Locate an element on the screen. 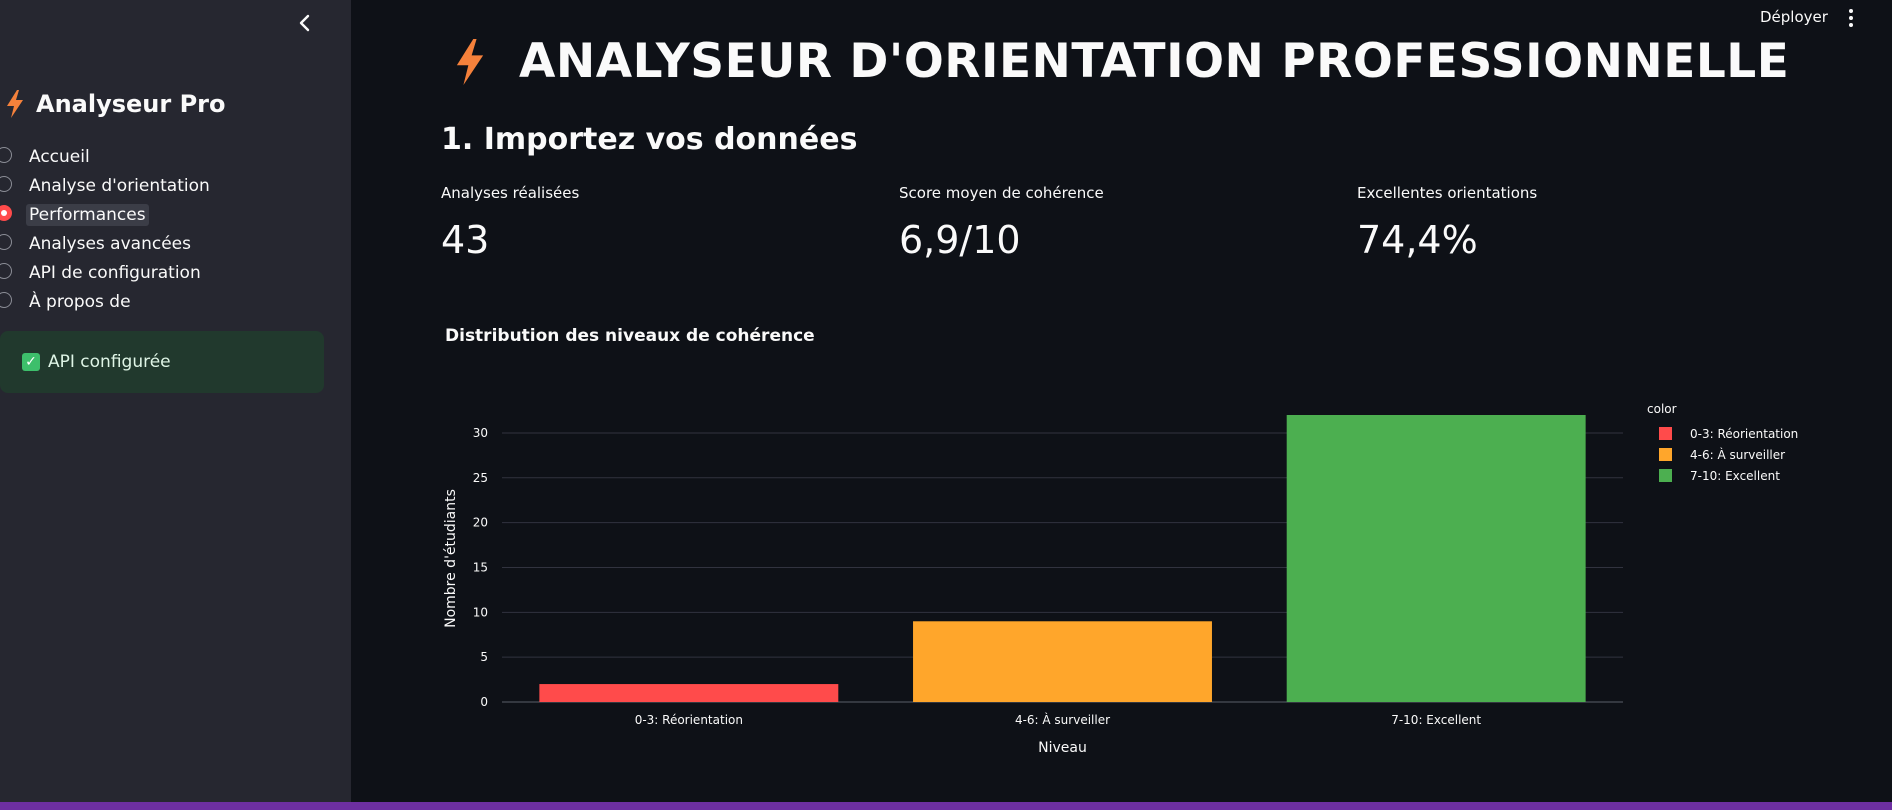  nav-item-label: API de configuration is located at coordinates (115, 272).